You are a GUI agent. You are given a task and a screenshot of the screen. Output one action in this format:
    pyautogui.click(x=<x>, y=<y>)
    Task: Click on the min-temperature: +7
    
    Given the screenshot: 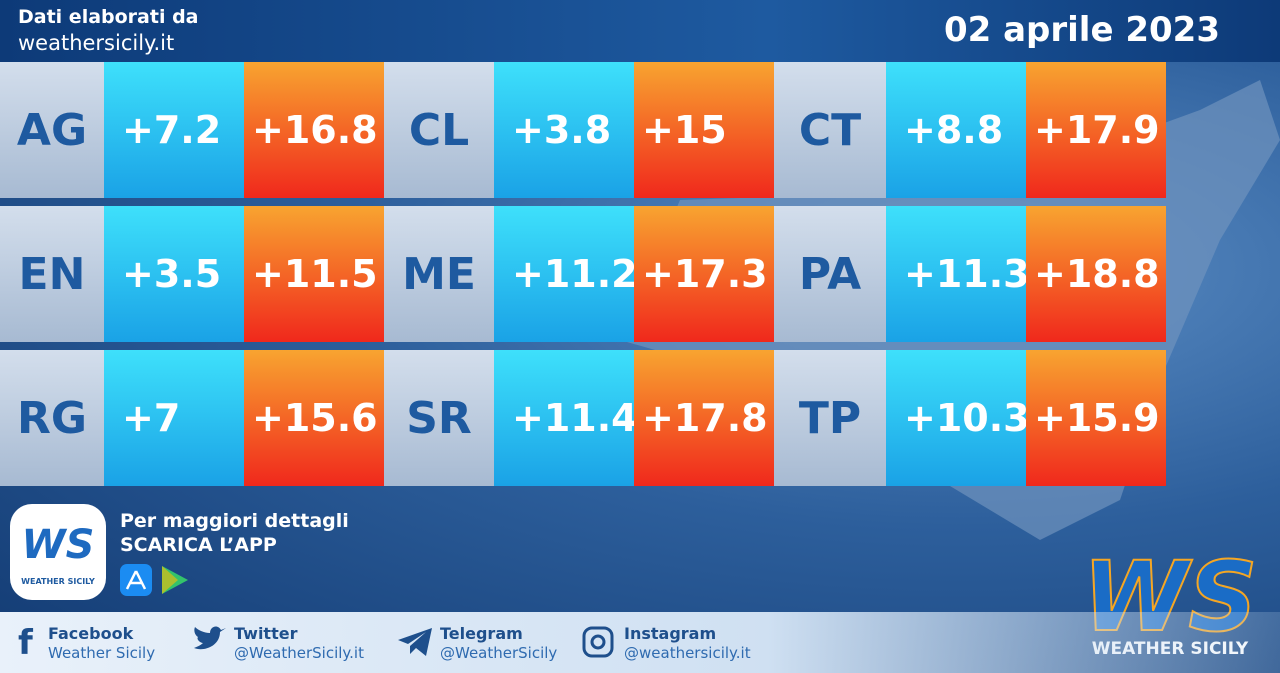 What is the action you would take?
    pyautogui.click(x=174, y=418)
    